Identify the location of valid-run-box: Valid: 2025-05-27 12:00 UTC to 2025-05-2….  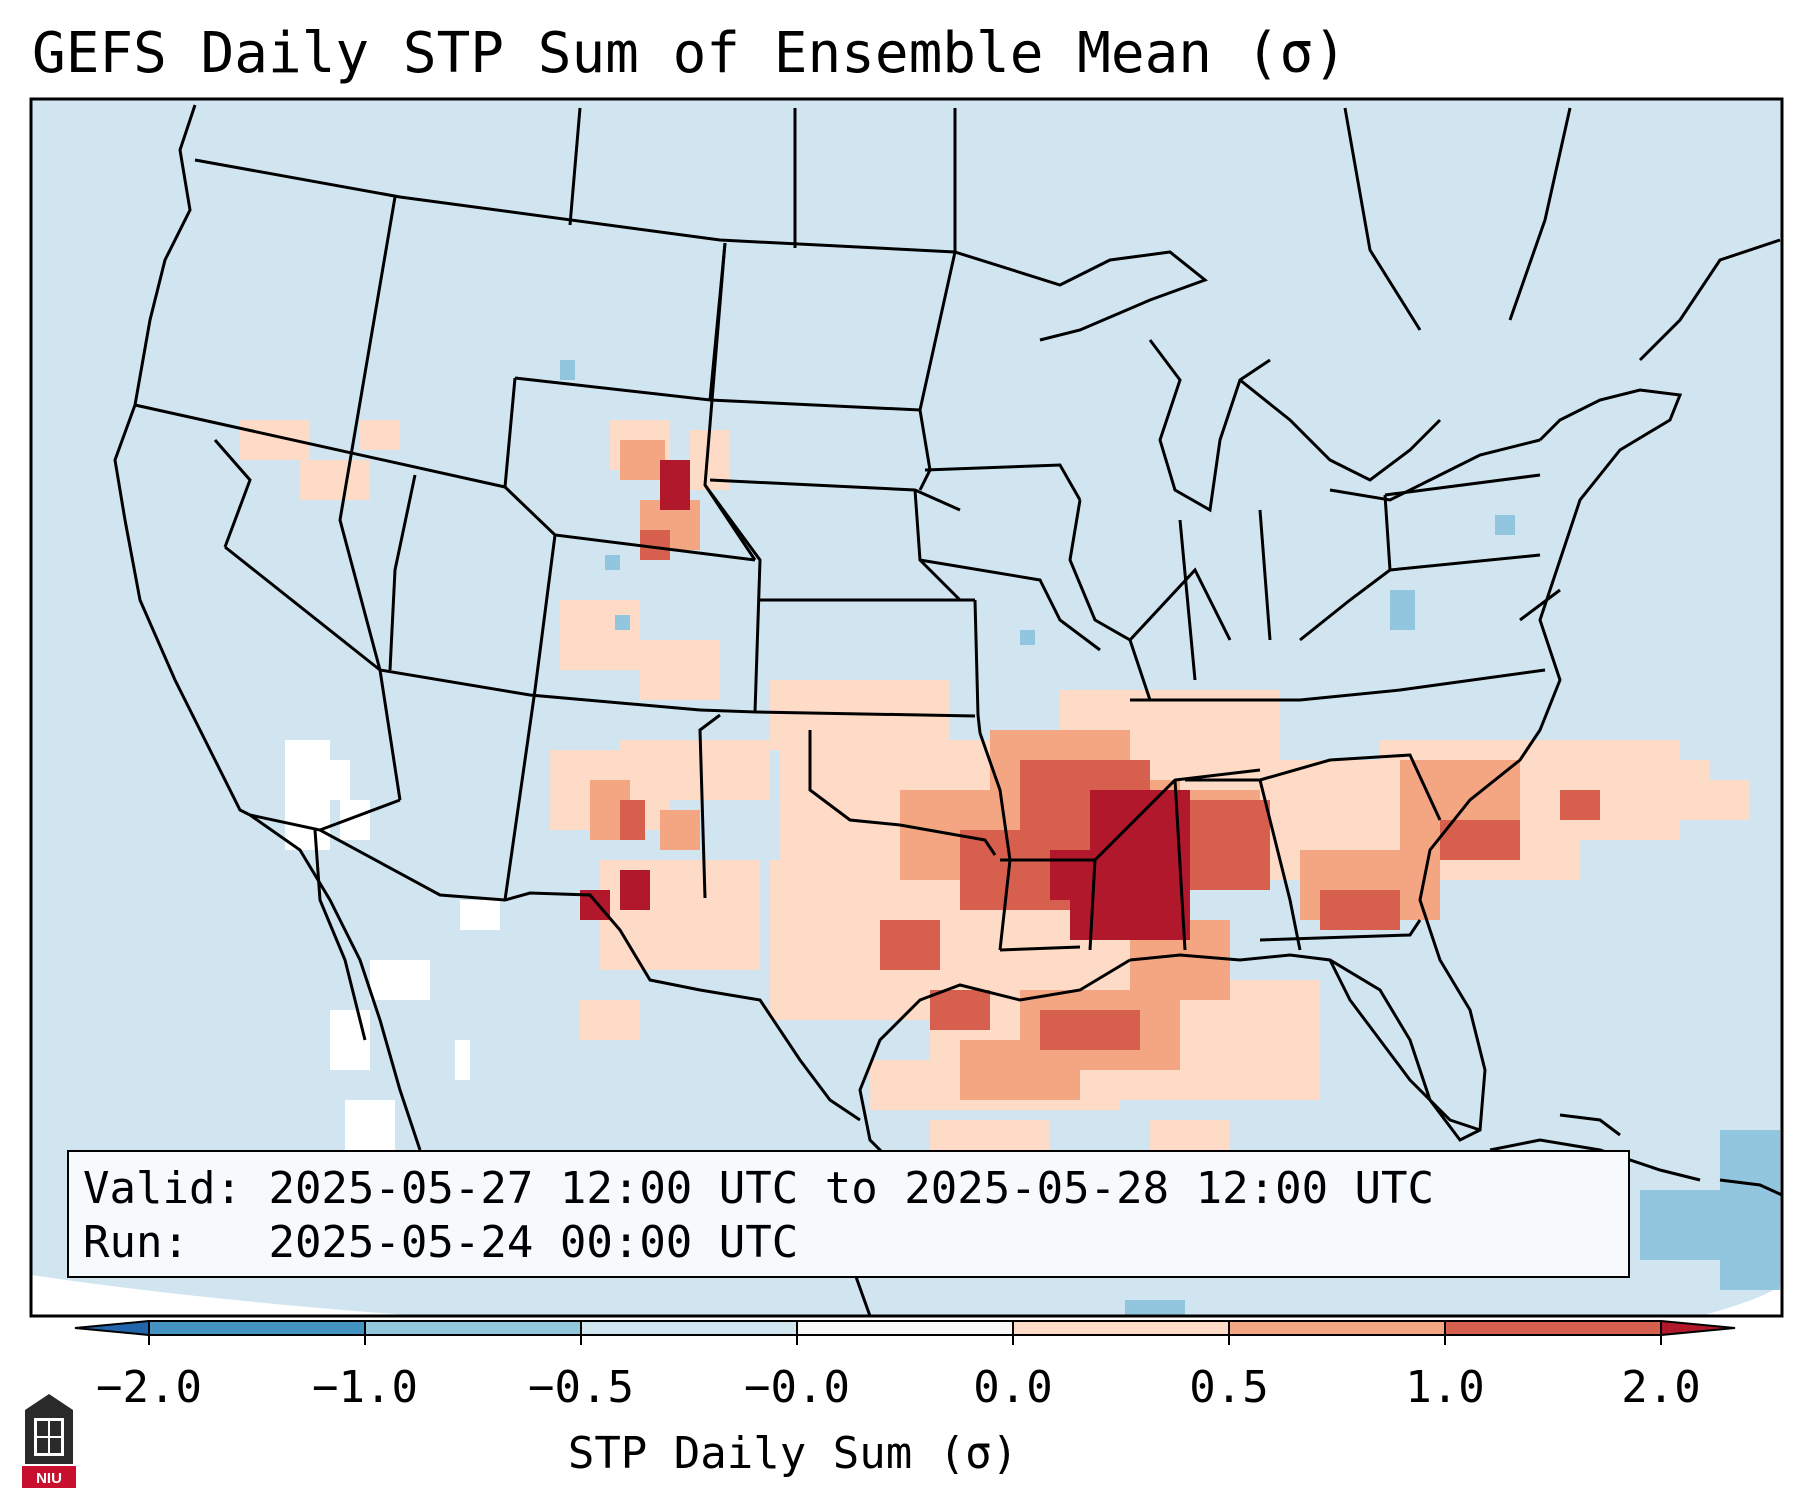
(848, 1214).